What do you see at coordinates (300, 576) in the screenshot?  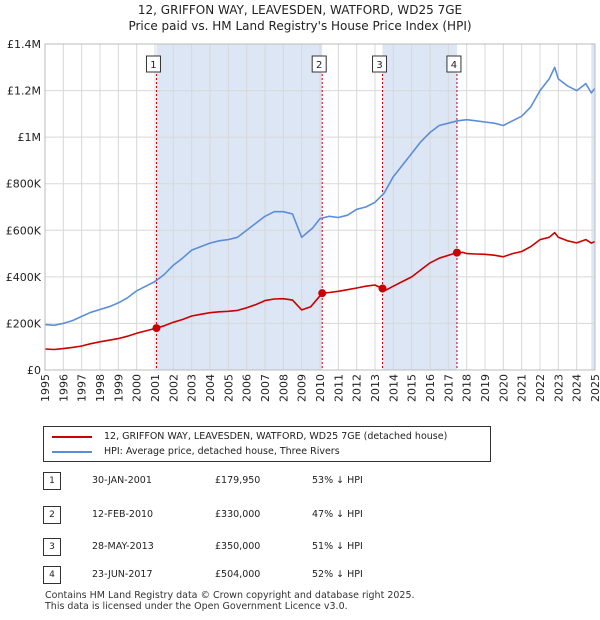 I see `table-row: 4 23-JUN-2017 £504,000 52% ↓ HPI` at bounding box center [300, 576].